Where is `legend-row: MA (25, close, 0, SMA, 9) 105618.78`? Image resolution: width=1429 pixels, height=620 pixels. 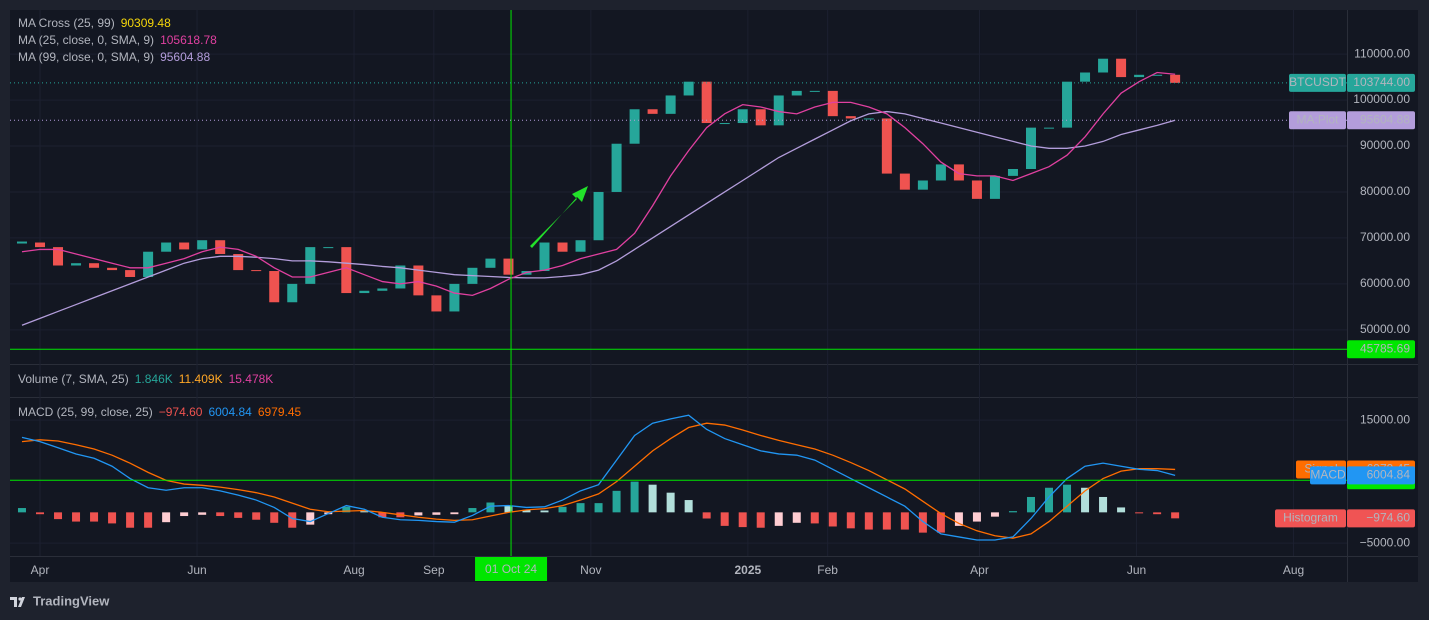 legend-row: MA (25, close, 0, SMA, 9) 105618.78 is located at coordinates (117, 40).